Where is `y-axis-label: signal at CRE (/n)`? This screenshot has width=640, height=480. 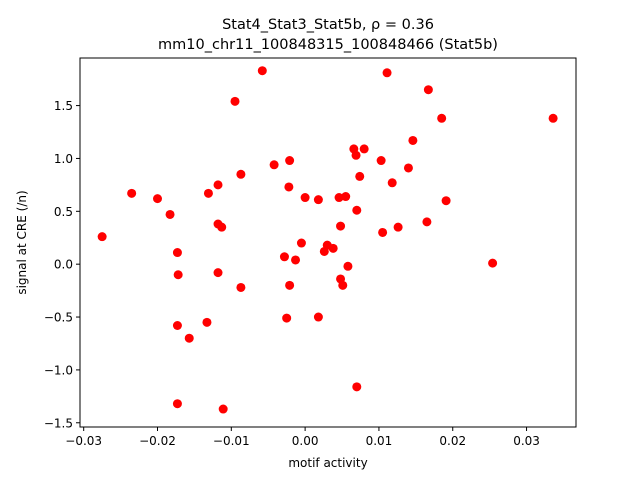
y-axis-label: signal at CRE (/n) is located at coordinates (22, 242).